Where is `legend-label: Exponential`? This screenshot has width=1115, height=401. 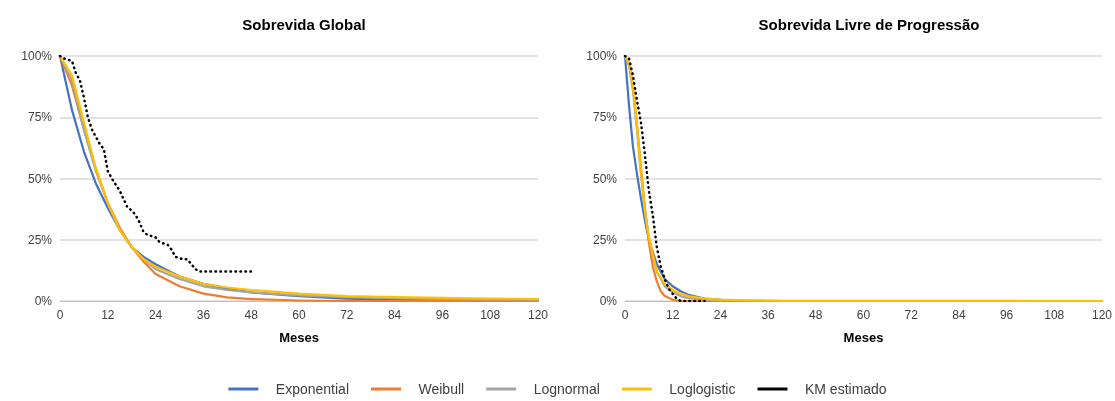 legend-label: Exponential is located at coordinates (312, 389).